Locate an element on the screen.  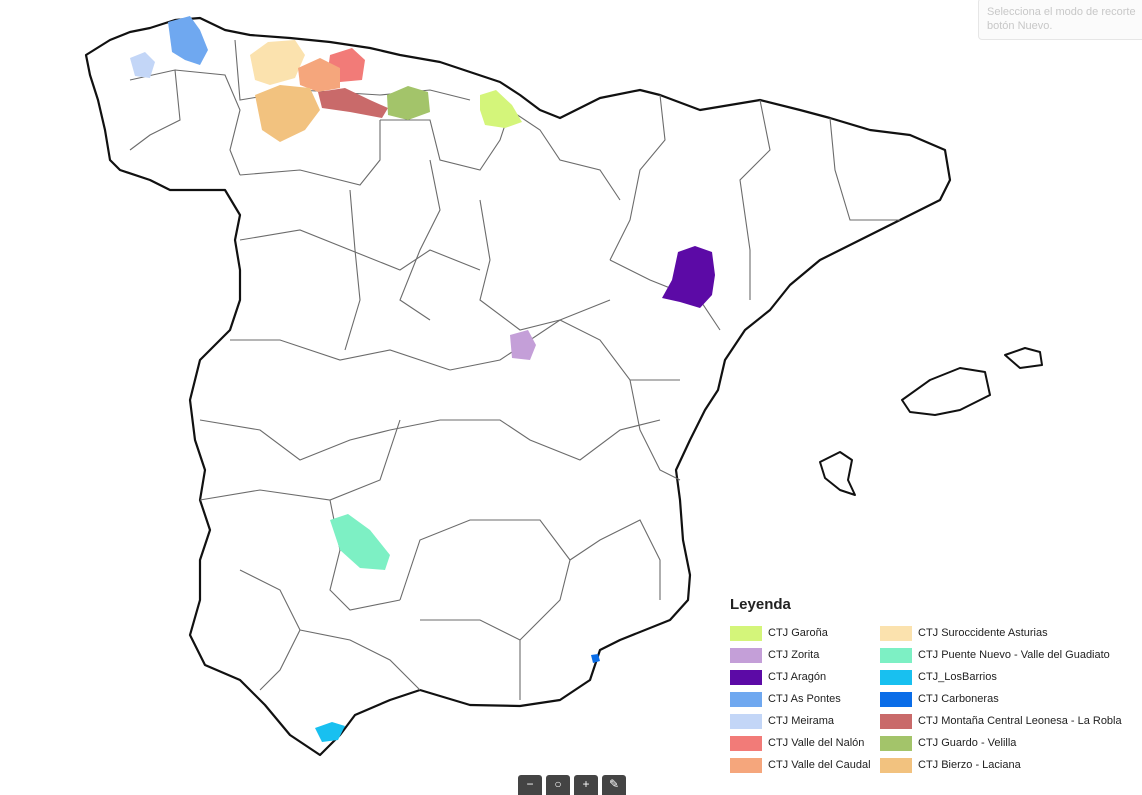
legend-item: CTJ Guardo - Velilla is located at coordinates (1001, 743).